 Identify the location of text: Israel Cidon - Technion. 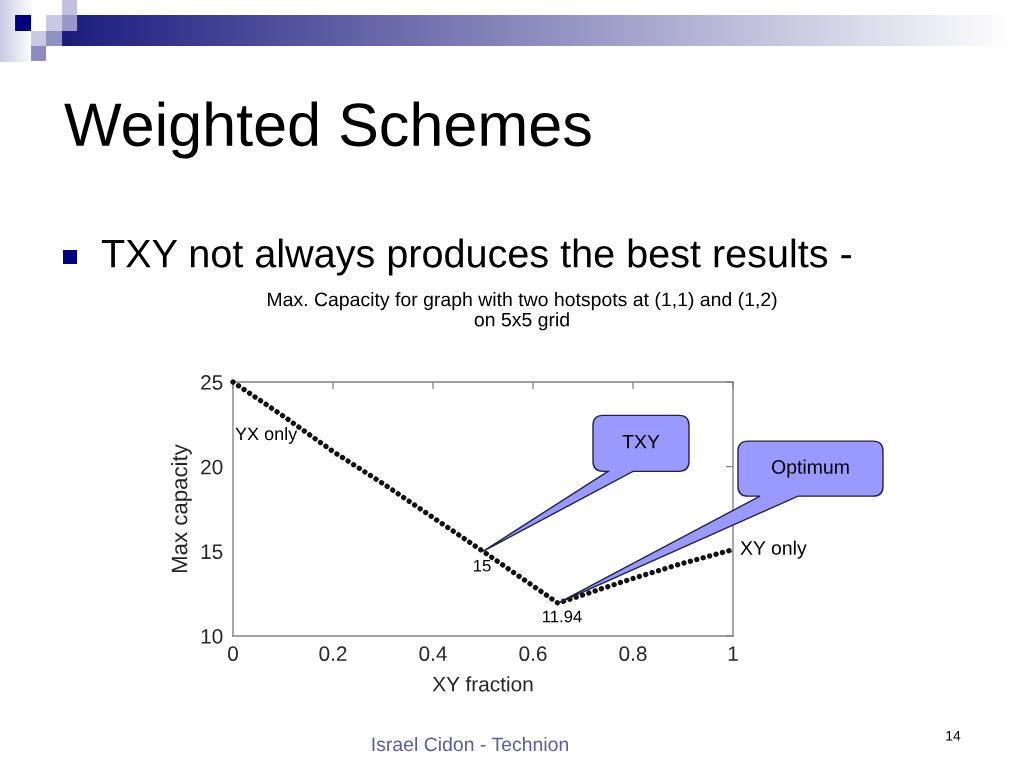
(470, 744).